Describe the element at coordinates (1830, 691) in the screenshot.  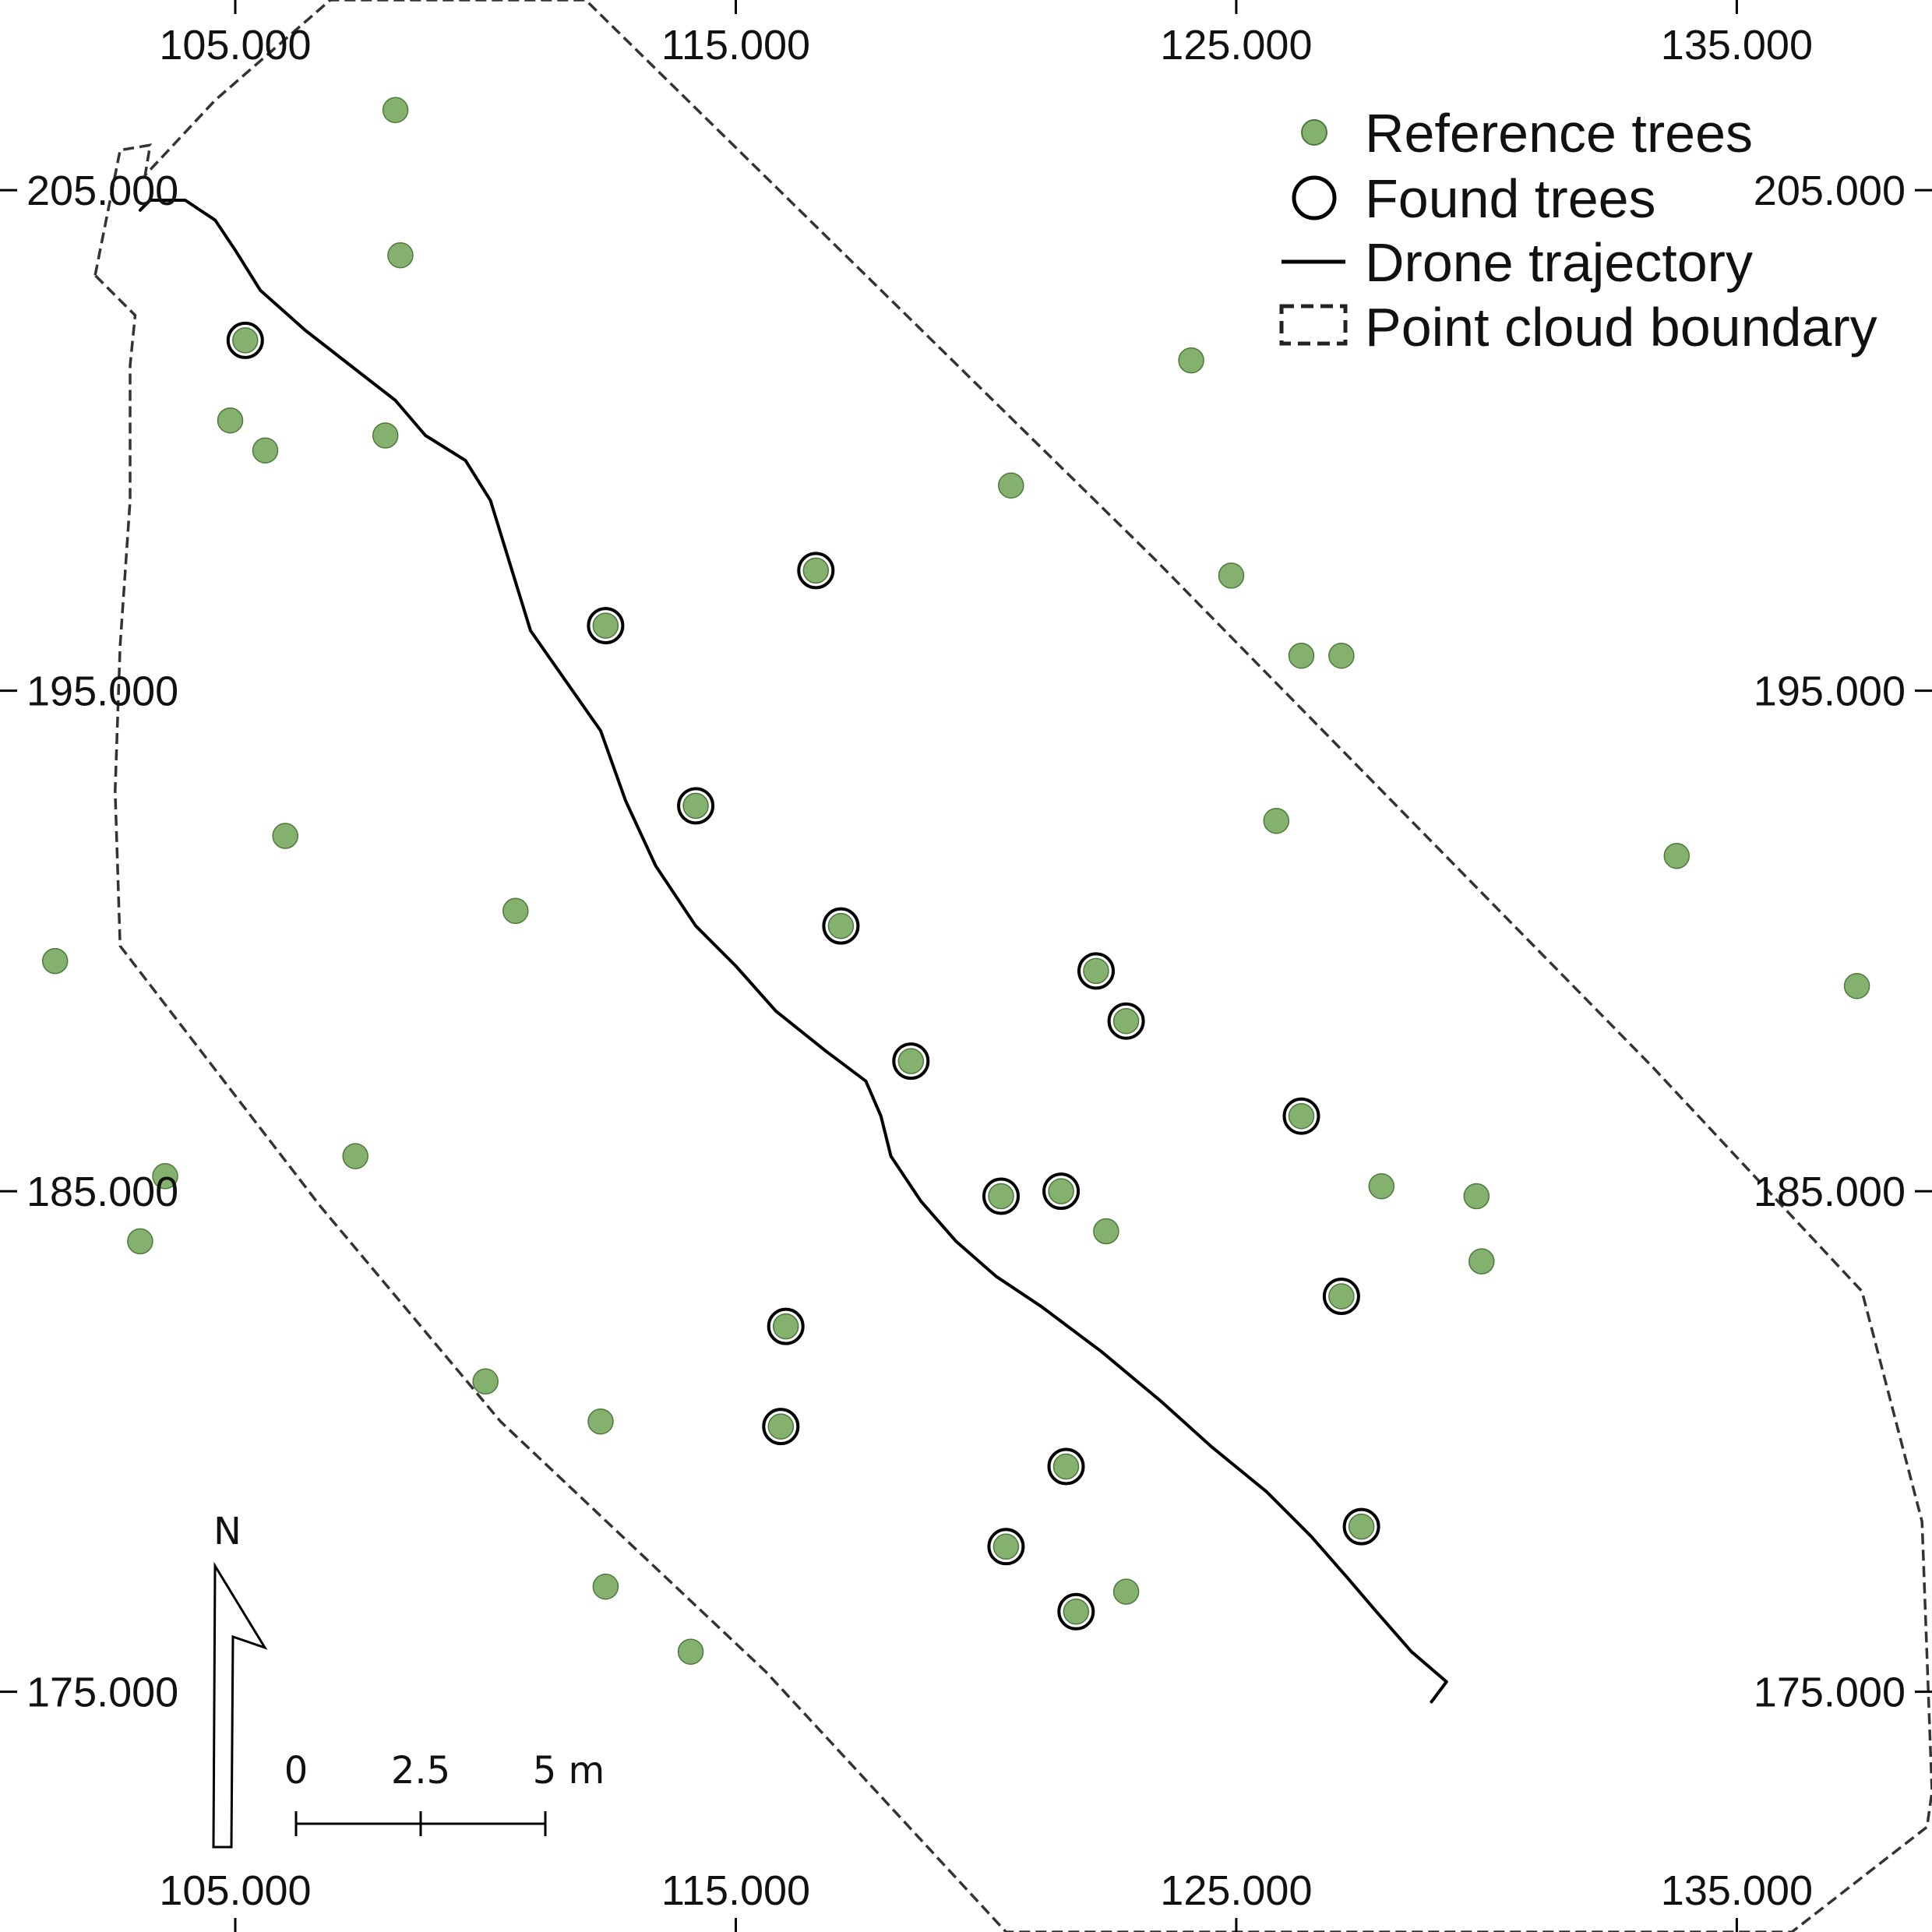
I see `y-tick-label-right: 195.000` at that location.